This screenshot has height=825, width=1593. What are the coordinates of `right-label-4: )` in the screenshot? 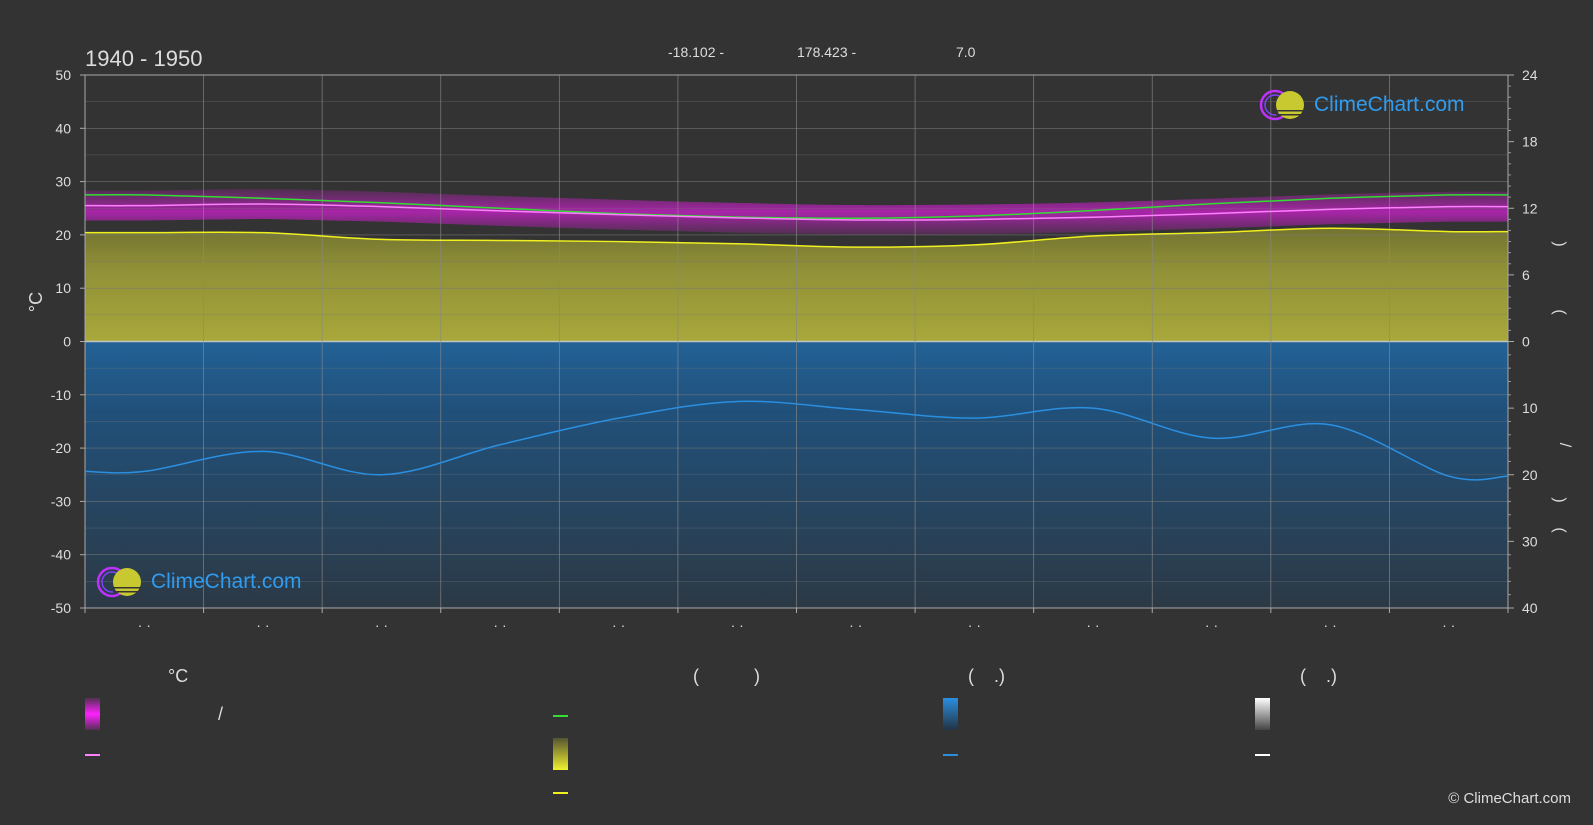 It's located at (1559, 499).